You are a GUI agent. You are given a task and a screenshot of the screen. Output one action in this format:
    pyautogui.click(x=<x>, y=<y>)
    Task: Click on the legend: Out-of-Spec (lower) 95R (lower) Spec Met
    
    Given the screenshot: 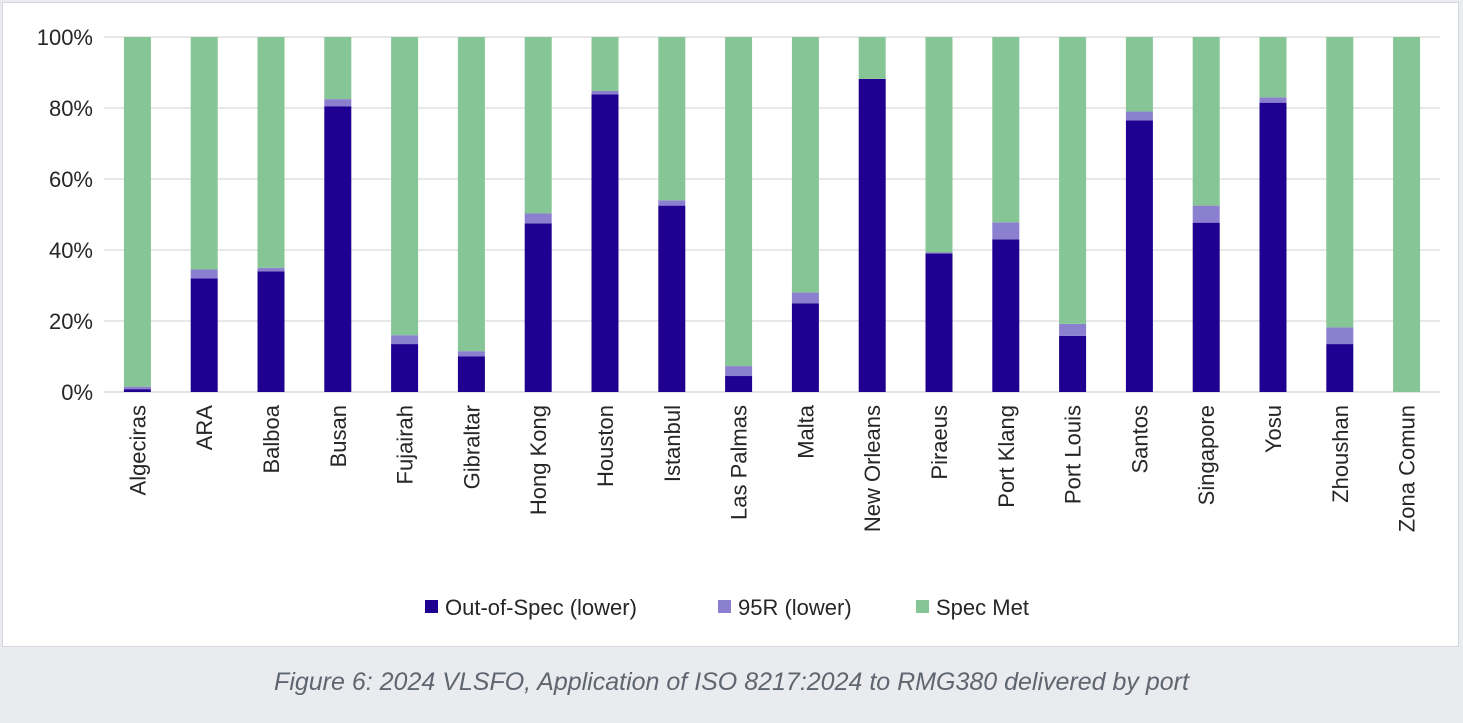 What is the action you would take?
    pyautogui.click(x=727, y=607)
    